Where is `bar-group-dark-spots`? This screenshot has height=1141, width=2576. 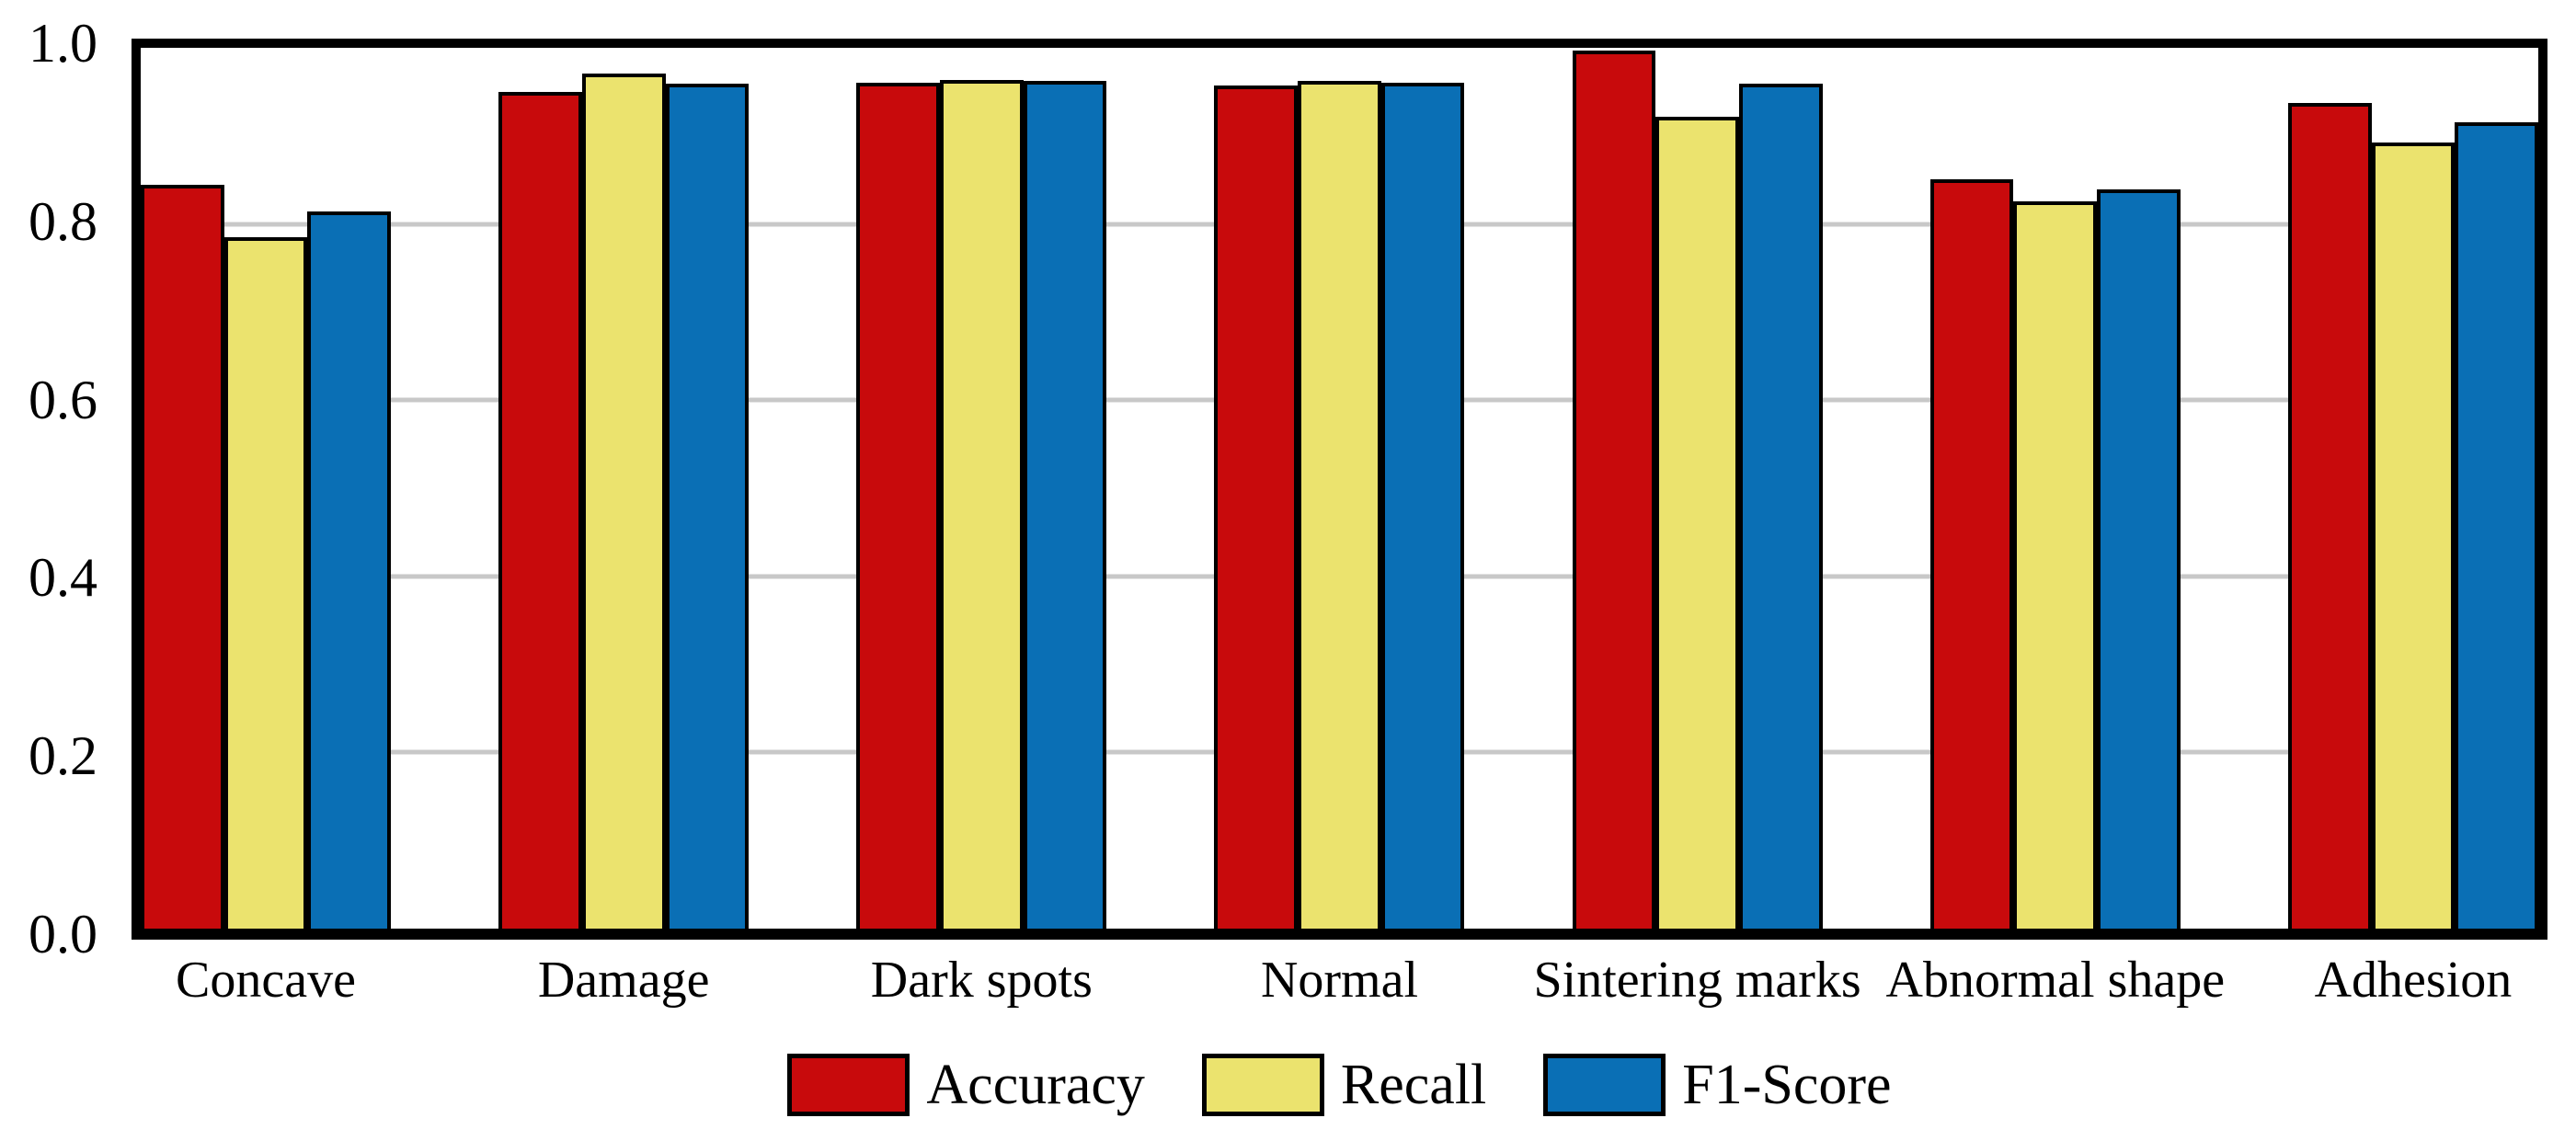 bar-group-dark-spots is located at coordinates (981, 489).